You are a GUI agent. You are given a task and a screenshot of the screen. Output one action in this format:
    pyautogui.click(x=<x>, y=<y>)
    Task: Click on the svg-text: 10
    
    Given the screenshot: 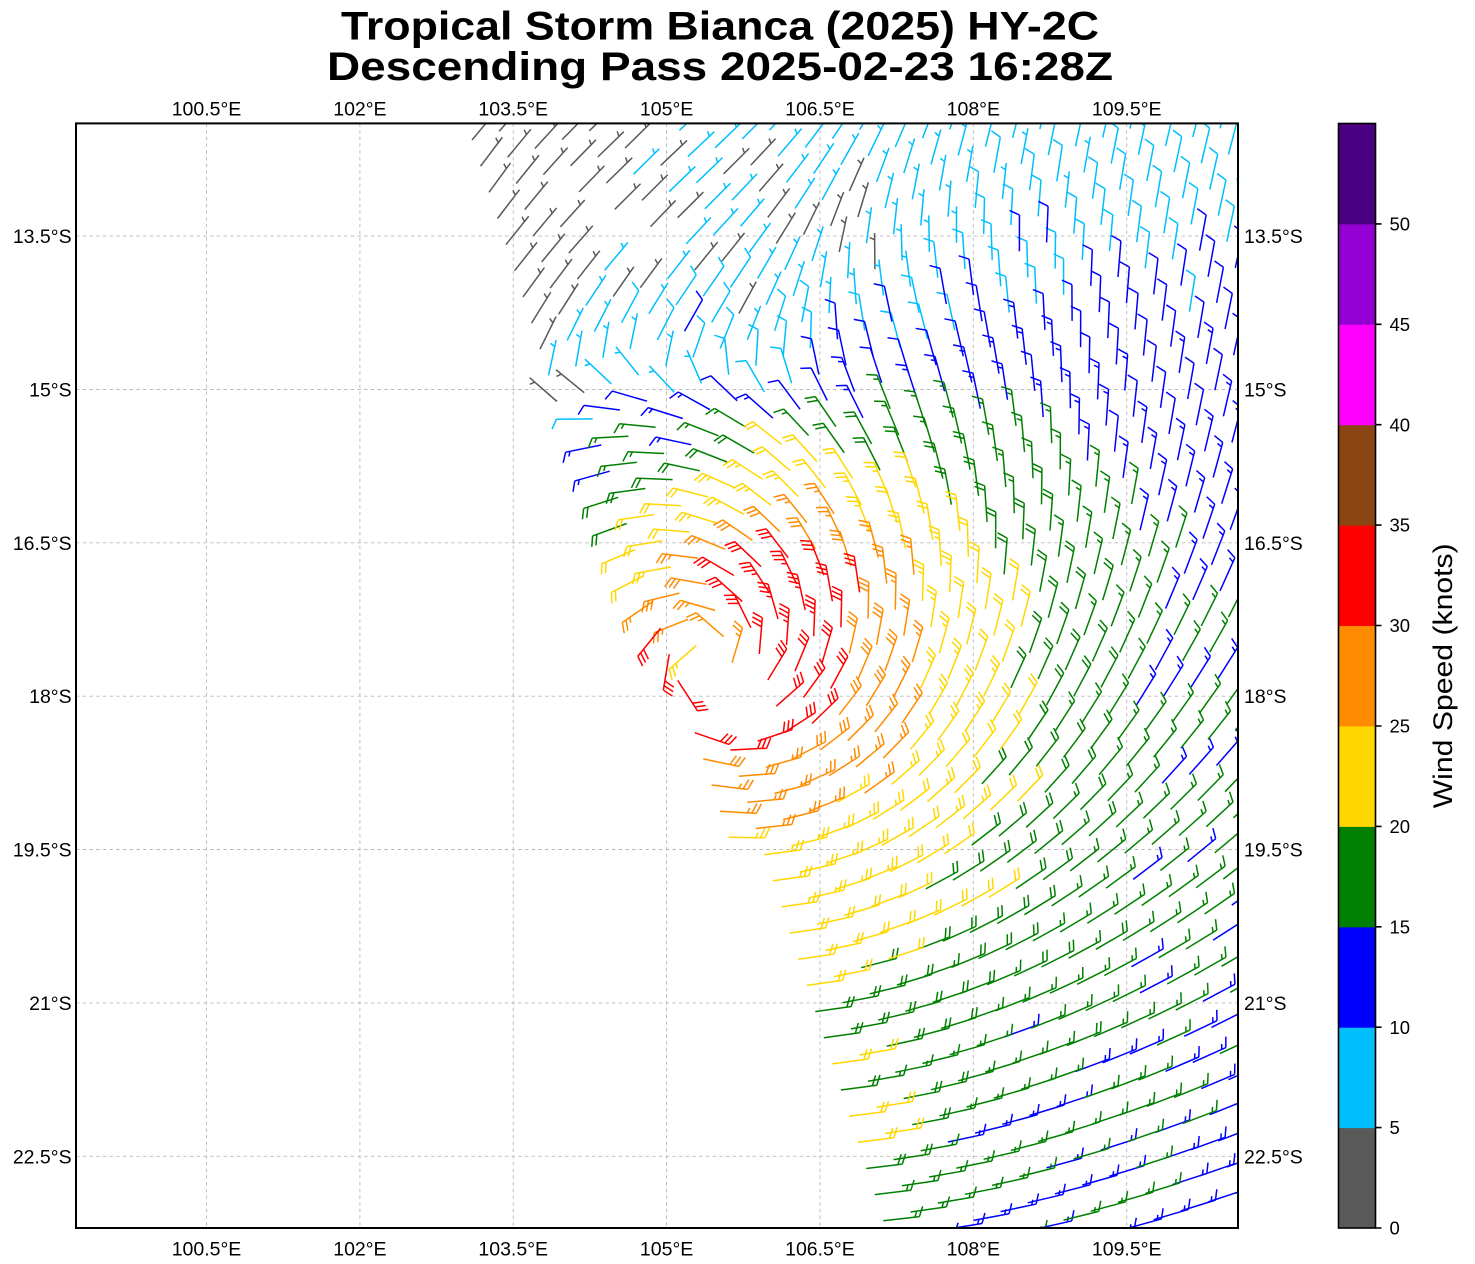 What is the action you would take?
    pyautogui.click(x=1400, y=1027)
    